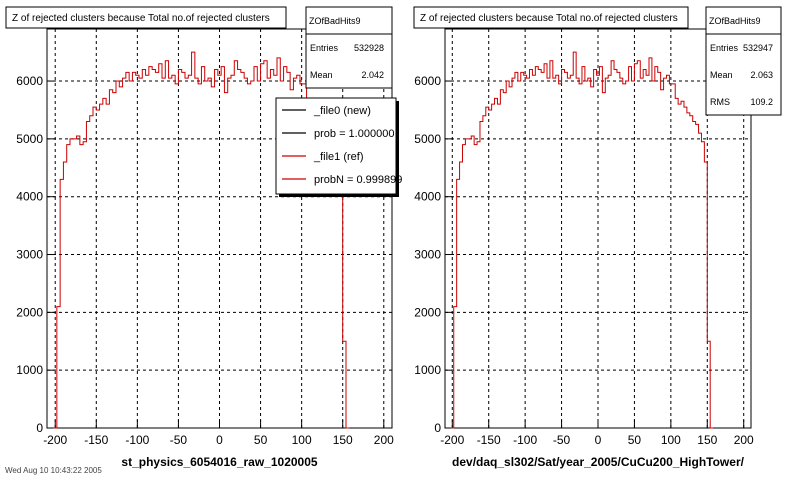  What do you see at coordinates (384, 440) in the screenshot?
I see `x-tick-label: 200` at bounding box center [384, 440].